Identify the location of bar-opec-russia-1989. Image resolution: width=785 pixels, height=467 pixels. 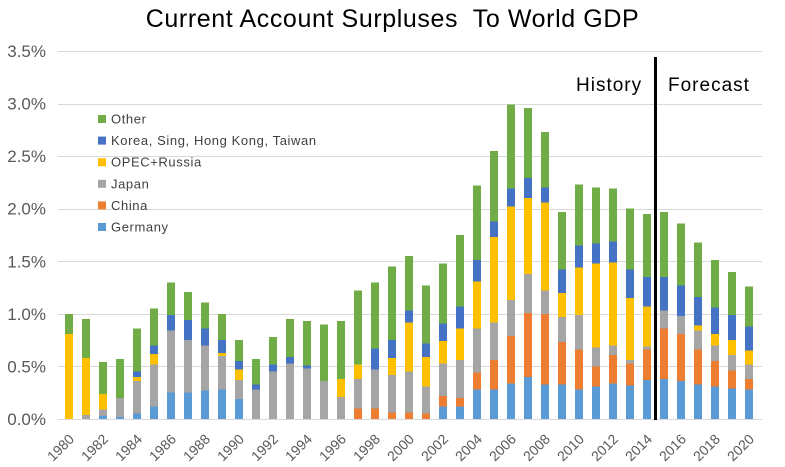
(222, 354).